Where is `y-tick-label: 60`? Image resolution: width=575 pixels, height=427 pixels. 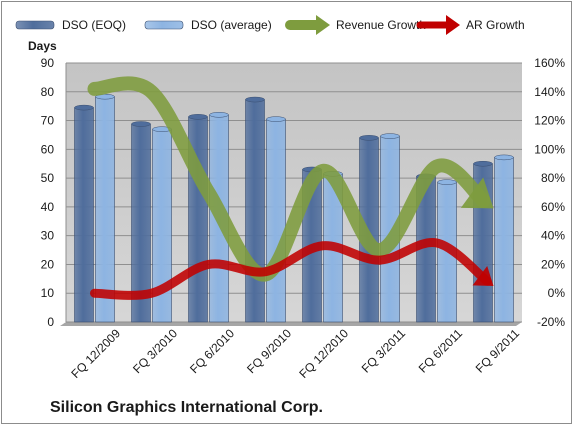 y-tick-label: 60 is located at coordinates (48, 149).